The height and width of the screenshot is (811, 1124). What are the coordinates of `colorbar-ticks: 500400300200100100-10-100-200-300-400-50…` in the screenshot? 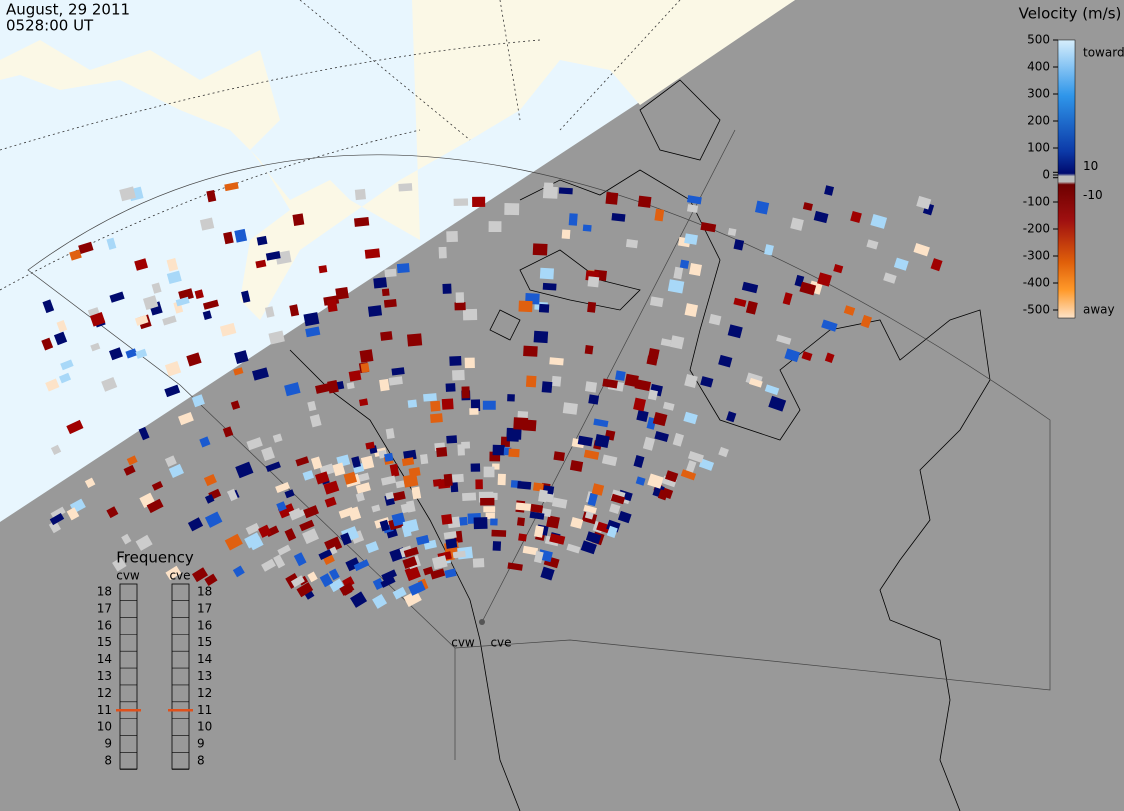 It's located at (1063, 175).